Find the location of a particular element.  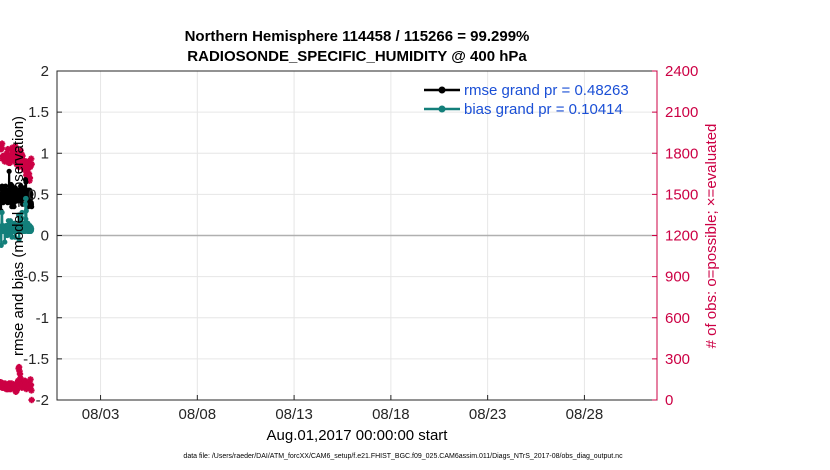

legend-bias-marker is located at coordinates (442, 109).